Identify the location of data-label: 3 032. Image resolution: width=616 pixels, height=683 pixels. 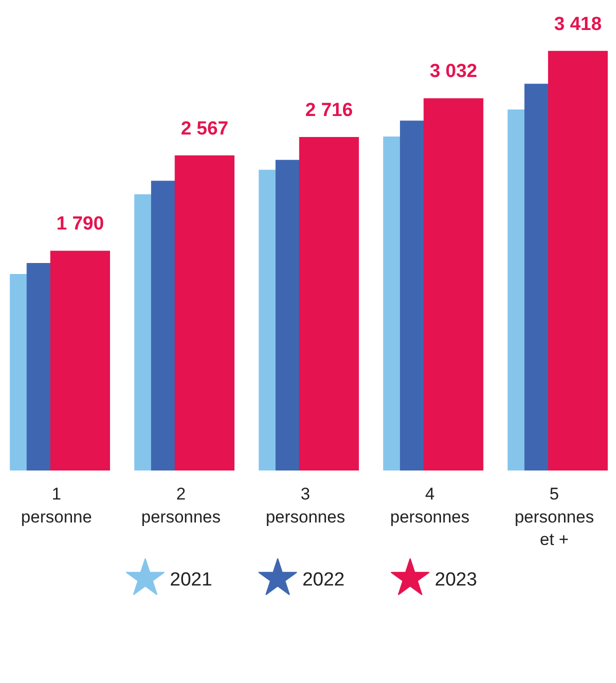
(454, 71).